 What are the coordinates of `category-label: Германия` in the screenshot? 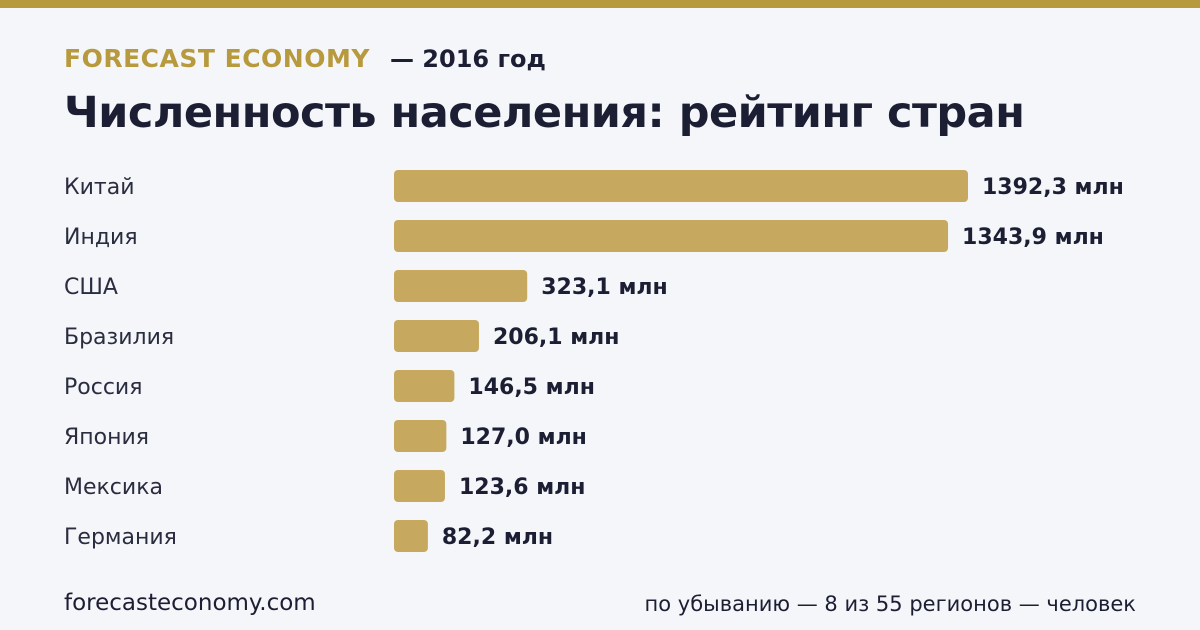 It's located at (120, 537).